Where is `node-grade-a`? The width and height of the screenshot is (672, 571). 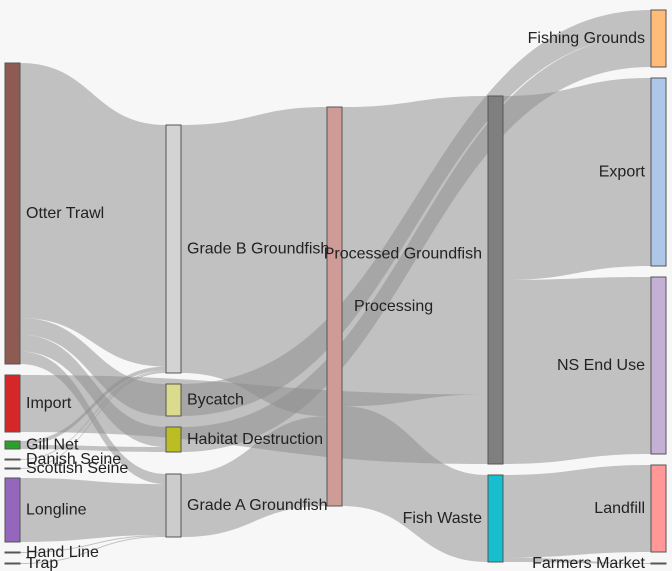
node-grade-a is located at coordinates (173, 505).